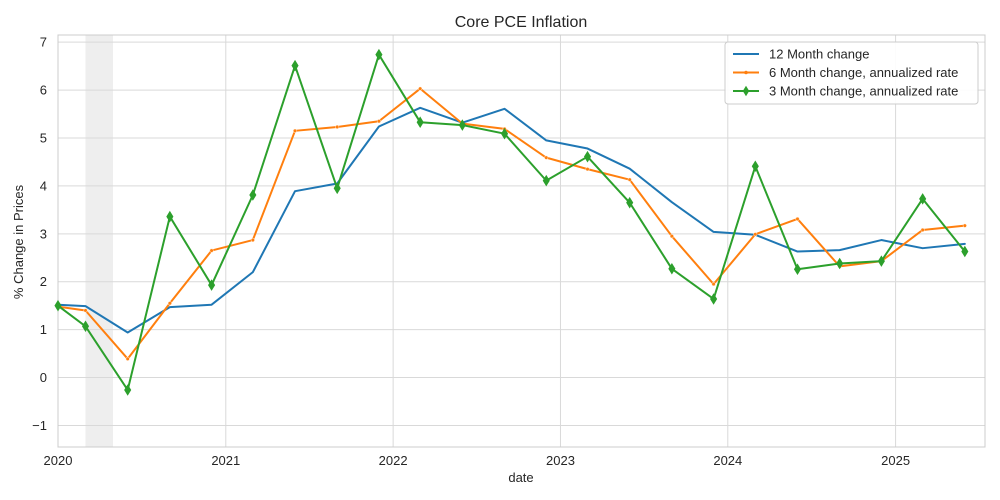  Describe the element at coordinates (43, 329) in the screenshot. I see `y-tick-label: 1` at that location.